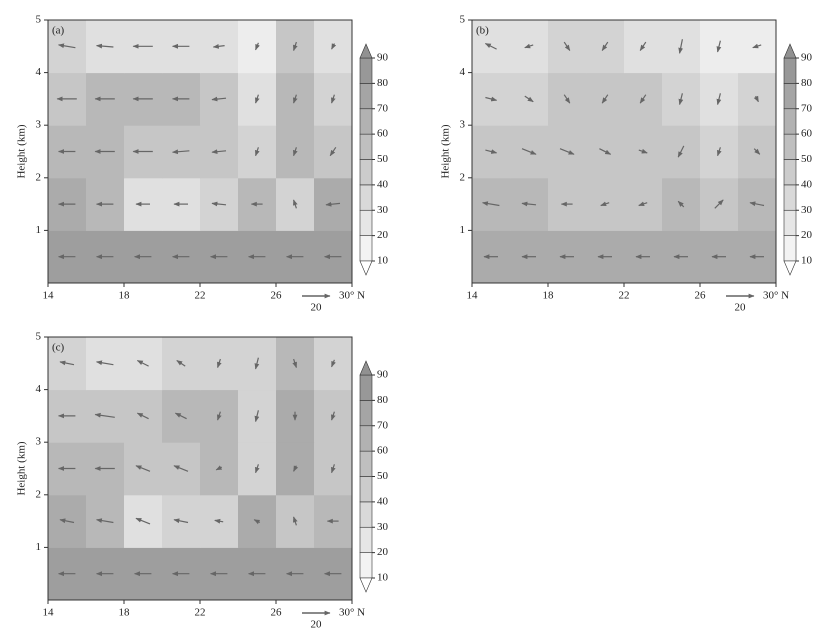 The image size is (822, 638). I want to click on colorbar-tick-label: 60, so click(383, 451).